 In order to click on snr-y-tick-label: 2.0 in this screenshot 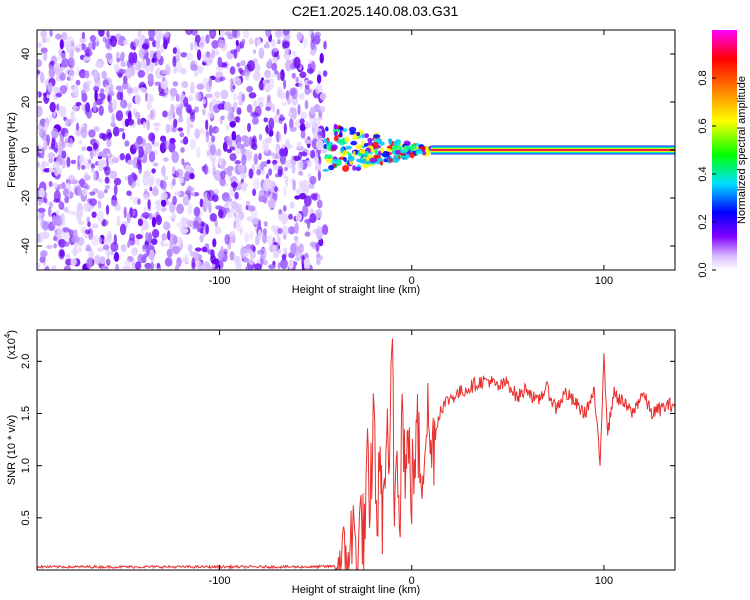, I will do `click(26, 361)`.